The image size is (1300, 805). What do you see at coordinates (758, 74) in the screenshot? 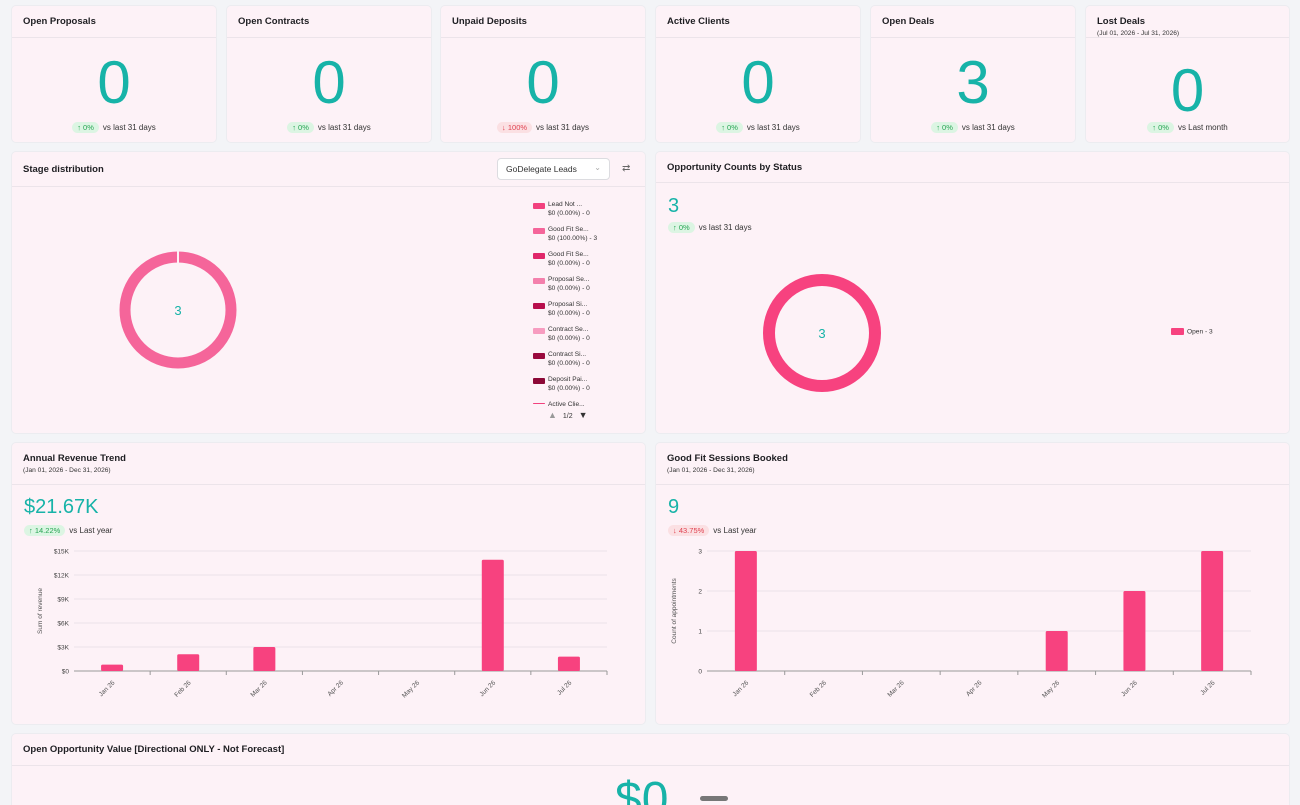
I see `kpi-card: Active Clients 0 ↑ 0% vs last 31 days` at bounding box center [758, 74].